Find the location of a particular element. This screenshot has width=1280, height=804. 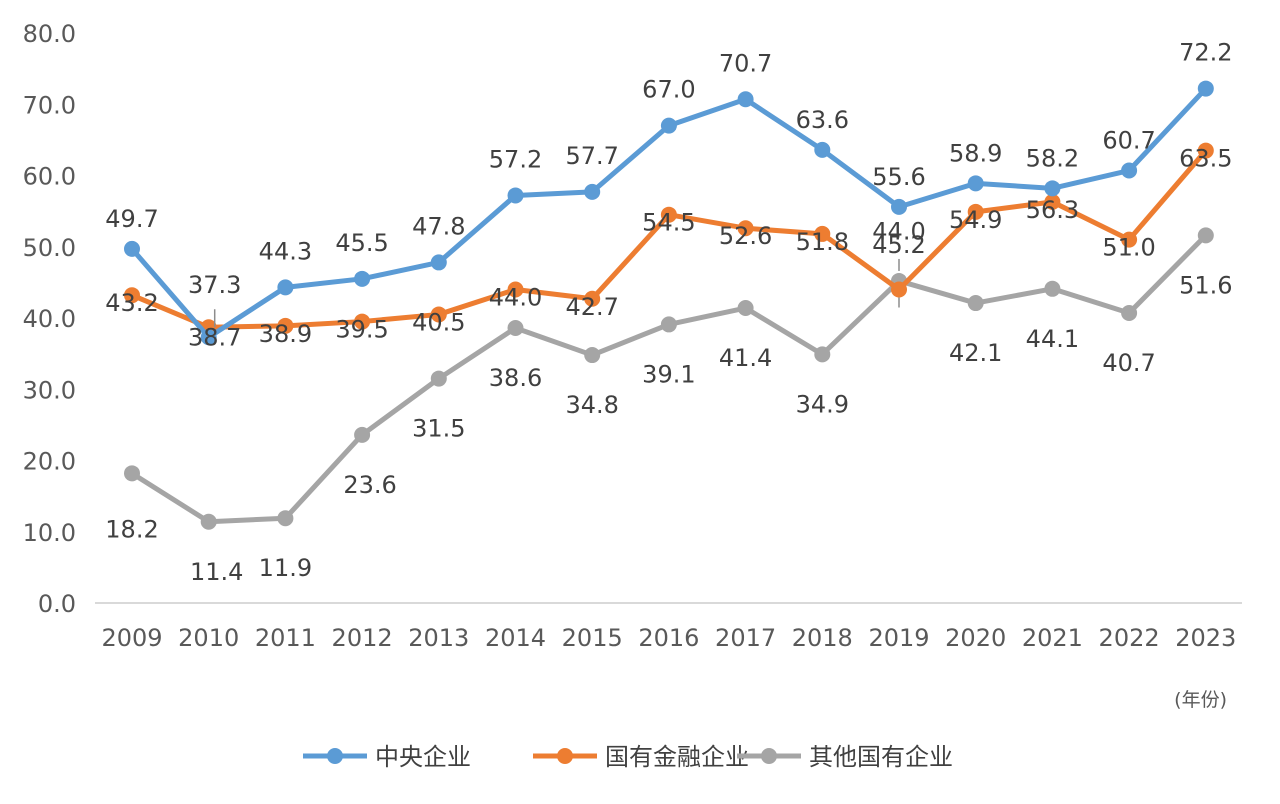

x-tick-label: 2009 is located at coordinates (131, 638).